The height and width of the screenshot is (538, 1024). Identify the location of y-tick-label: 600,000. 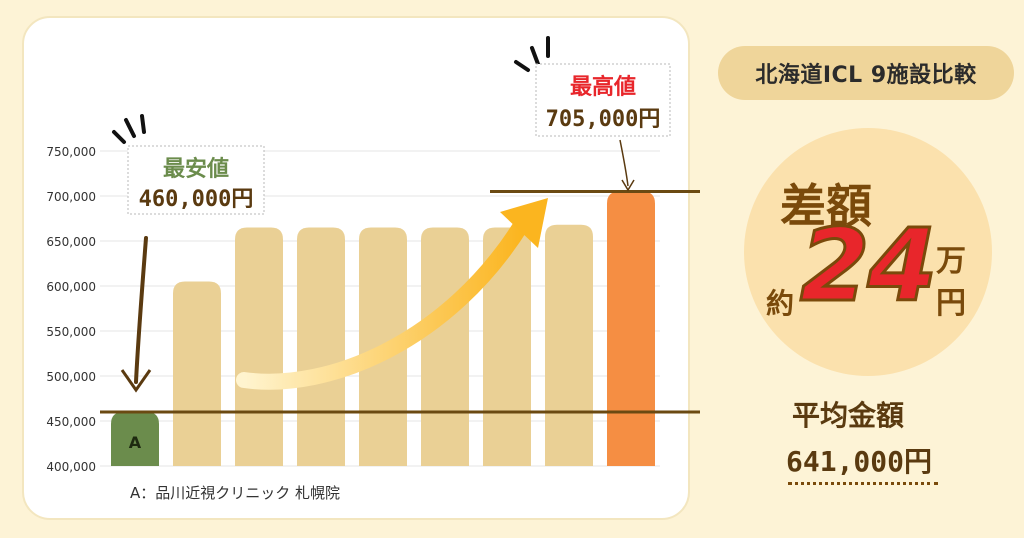
(71, 287).